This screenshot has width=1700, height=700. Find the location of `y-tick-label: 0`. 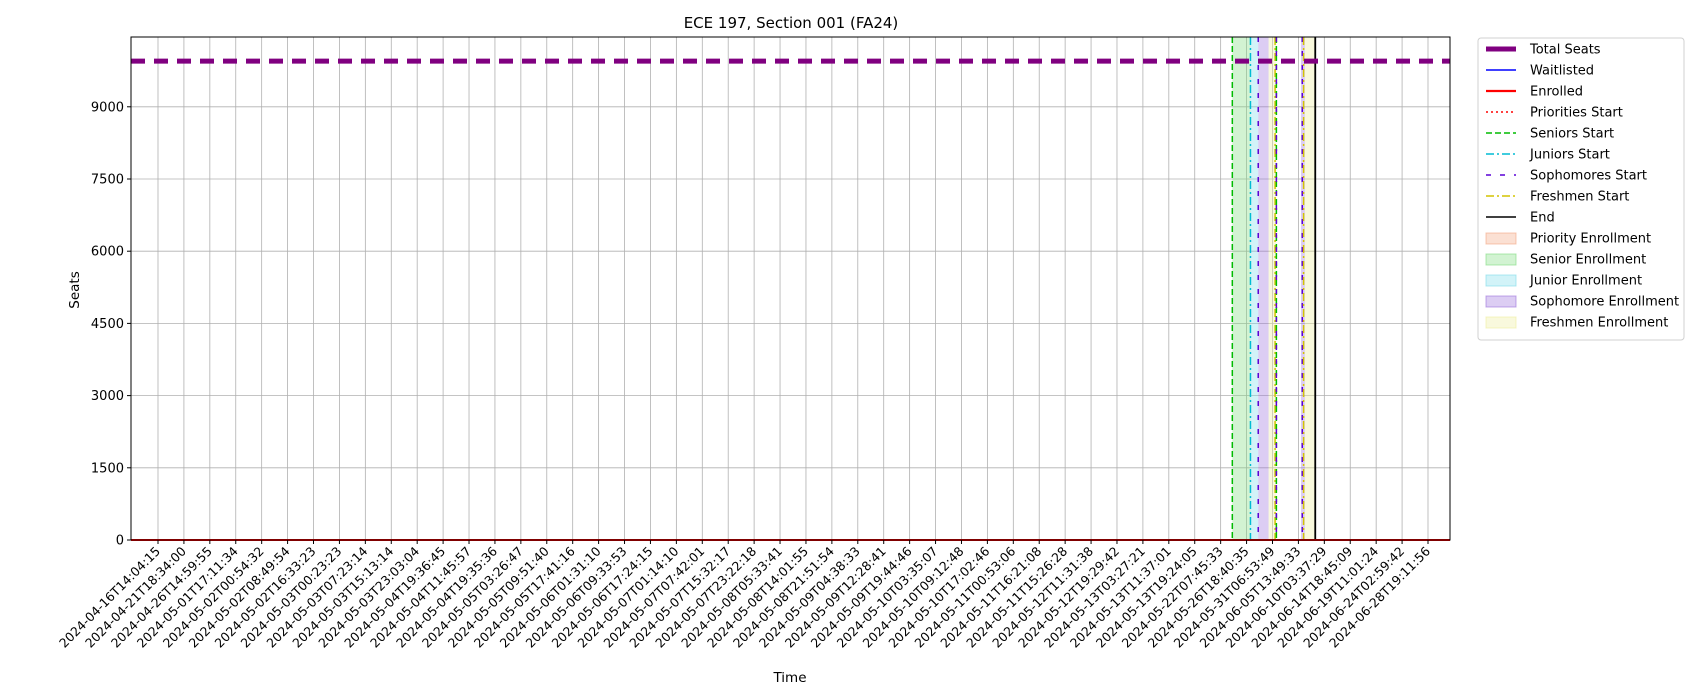

y-tick-label: 0 is located at coordinates (120, 541).